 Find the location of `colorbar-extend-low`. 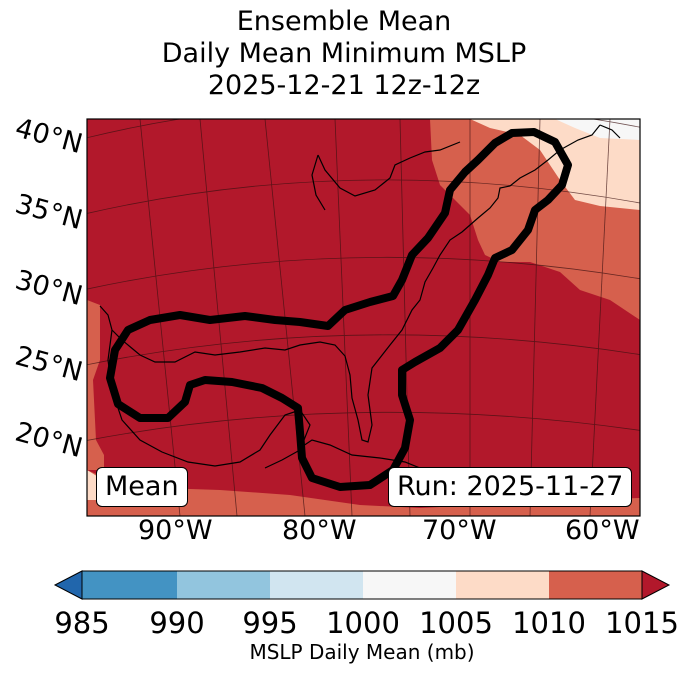

colorbar-extend-low is located at coordinates (68, 585).